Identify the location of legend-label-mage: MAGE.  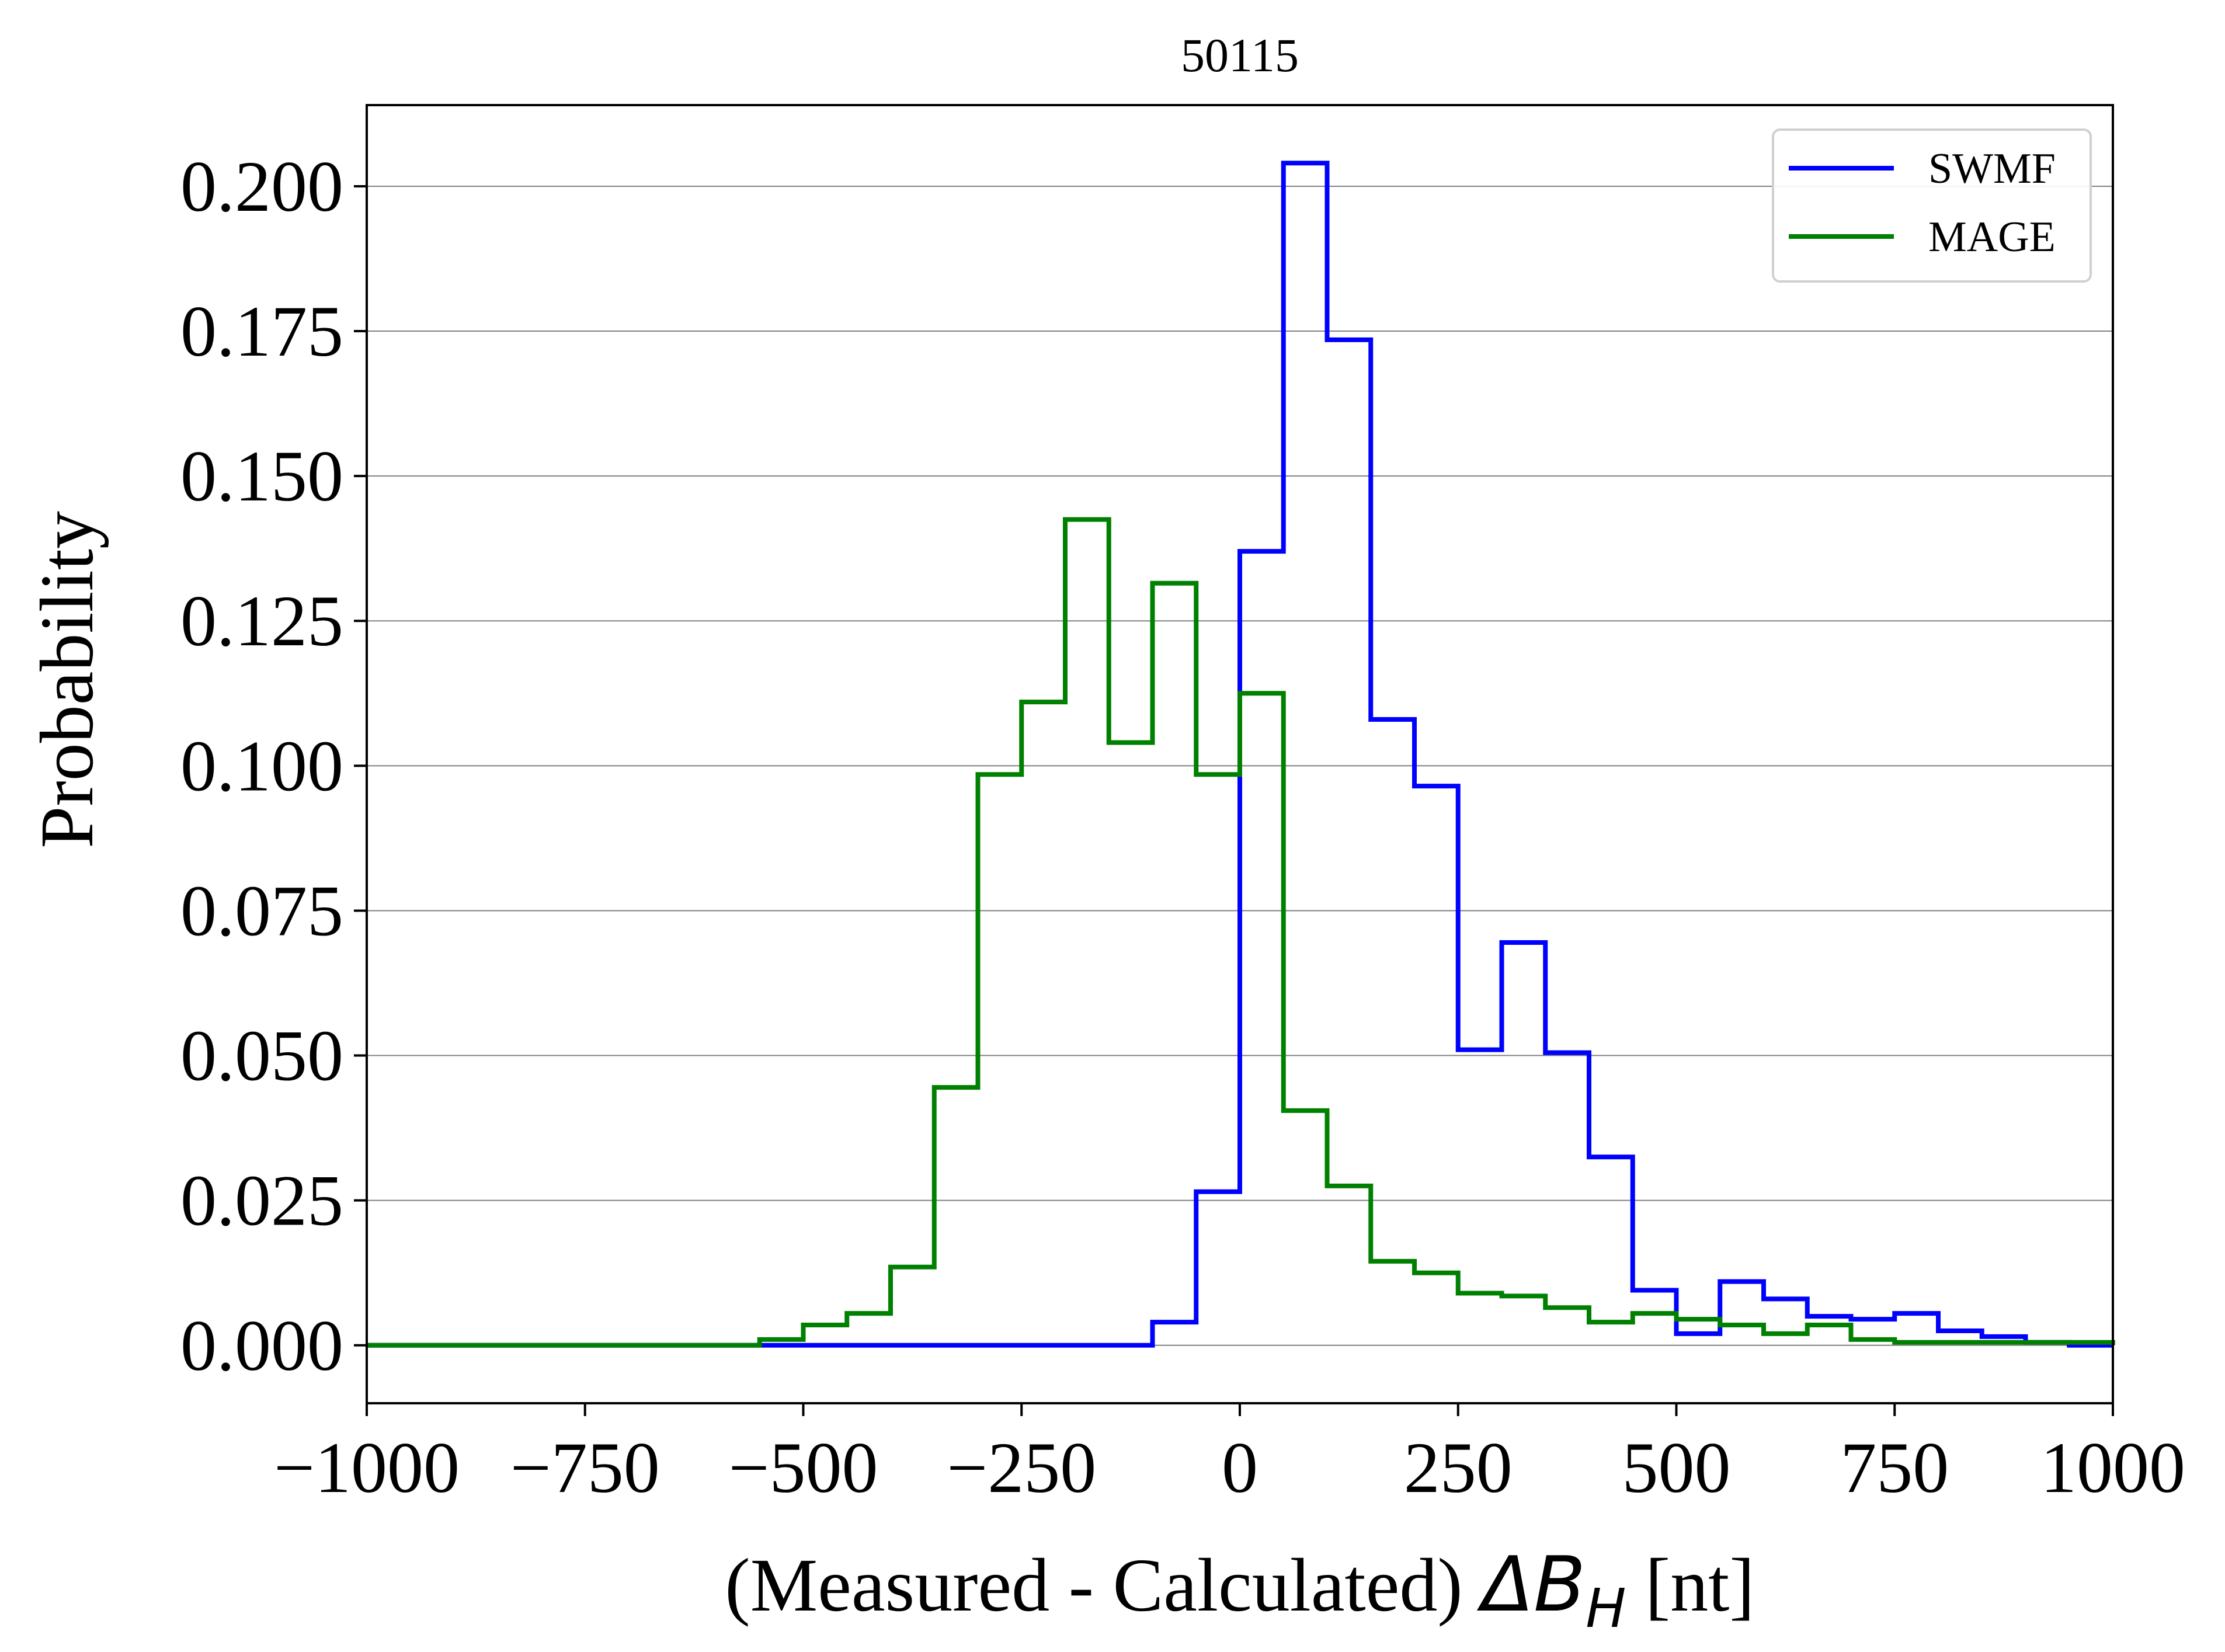
(1992, 237).